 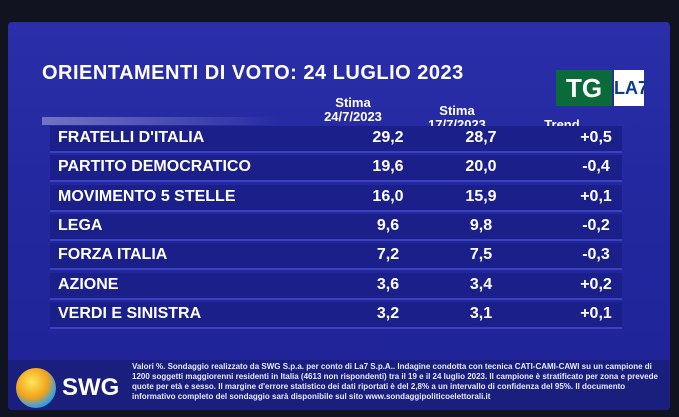 What do you see at coordinates (154, 167) in the screenshot?
I see `party-name: PARTITO DEMOCRATICO` at bounding box center [154, 167].